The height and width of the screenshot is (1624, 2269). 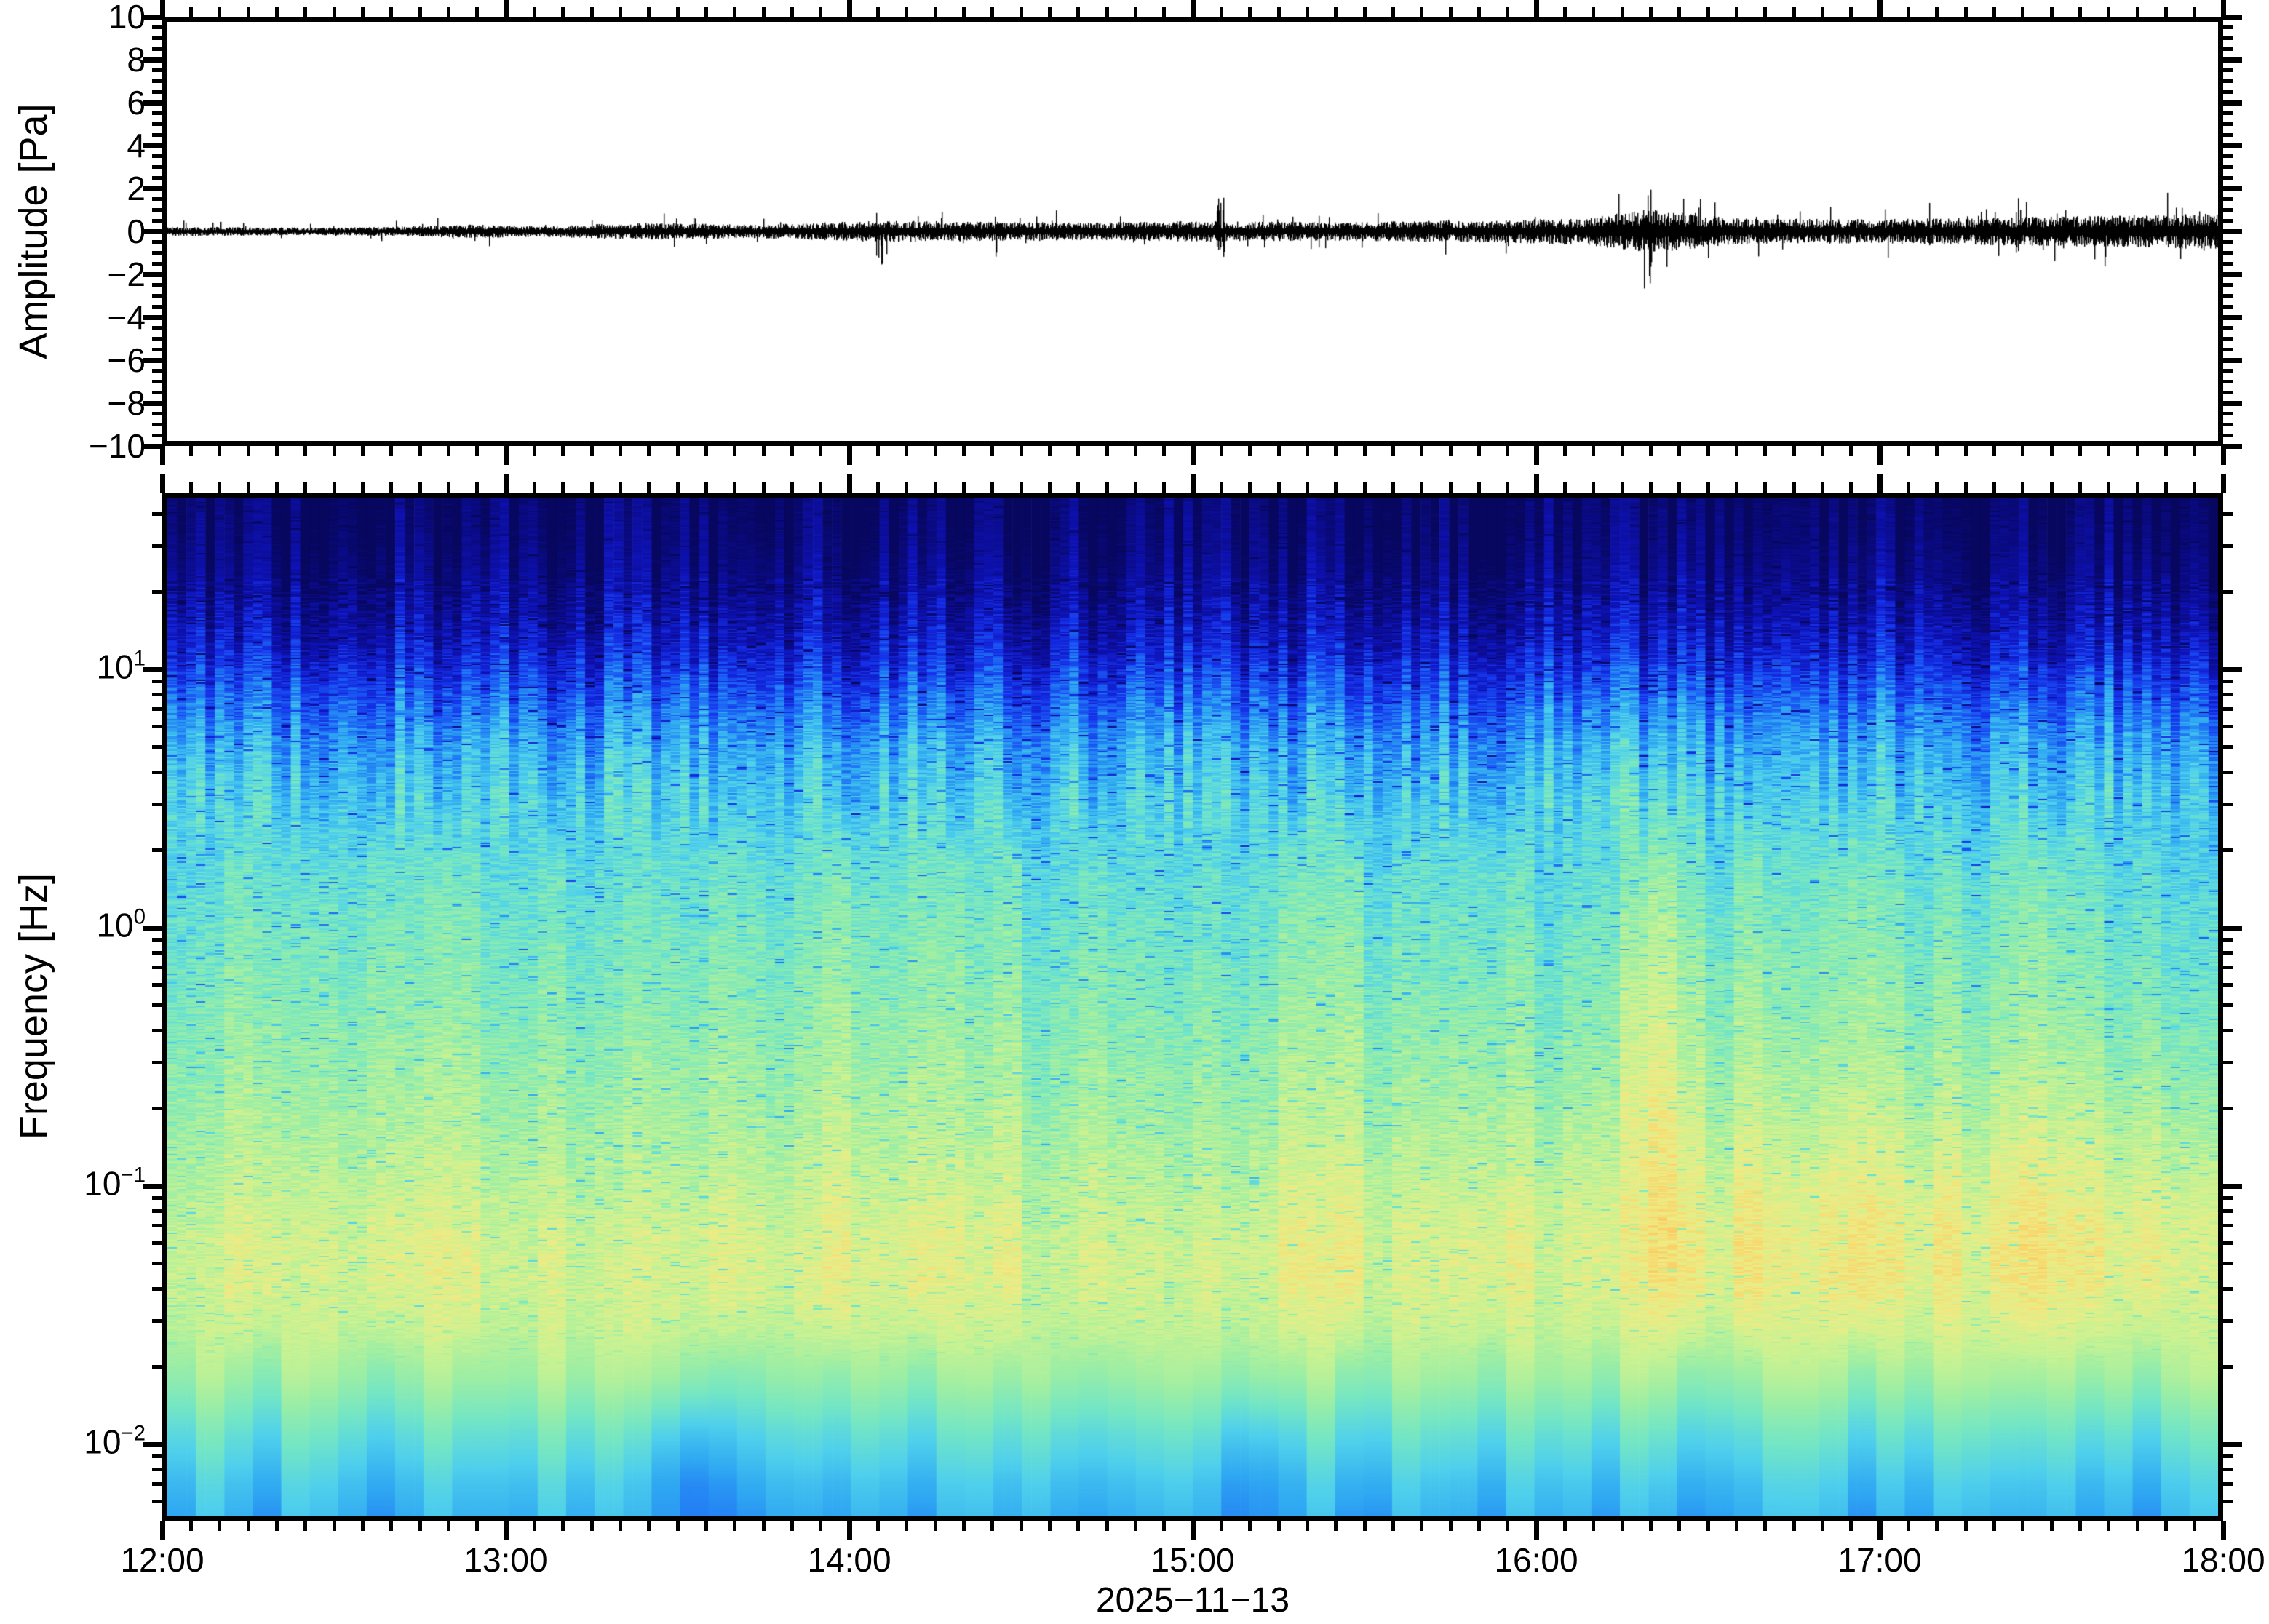 What do you see at coordinates (121, 924) in the screenshot?
I see `spectrogram-y-tick-label: 100` at bounding box center [121, 924].